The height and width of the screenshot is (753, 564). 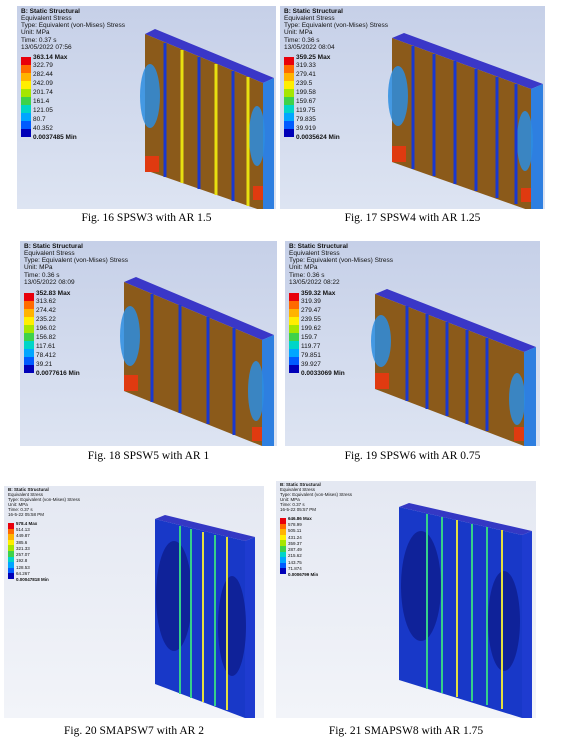 What do you see at coordinates (306, 128) in the screenshot?
I see `legend-value-label: 39.919` at bounding box center [306, 128].